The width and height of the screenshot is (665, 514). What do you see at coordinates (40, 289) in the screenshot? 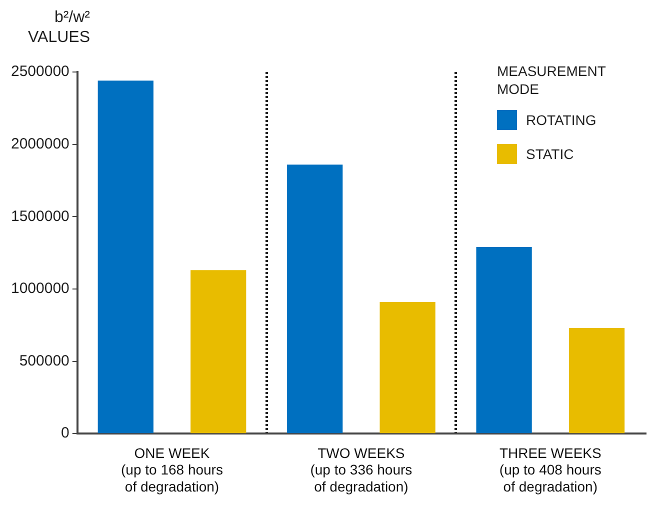
I see `y-tick-label: 1000000` at bounding box center [40, 289].